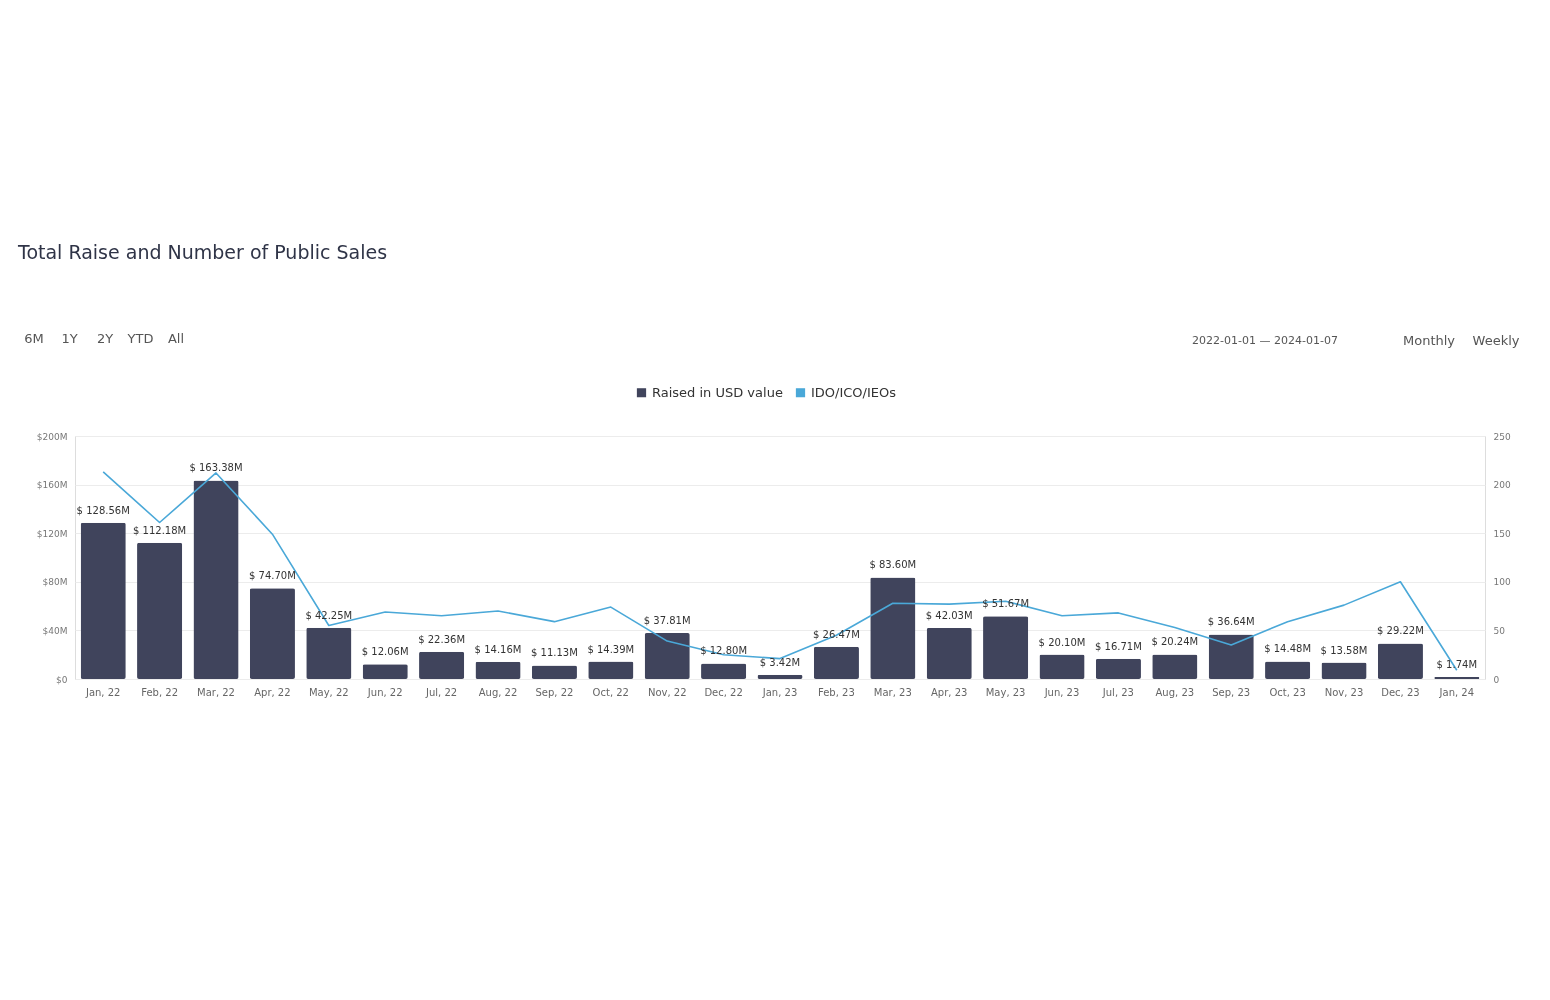  What do you see at coordinates (1344, 650) in the screenshot?
I see `data-label: $ 13.58M` at bounding box center [1344, 650].